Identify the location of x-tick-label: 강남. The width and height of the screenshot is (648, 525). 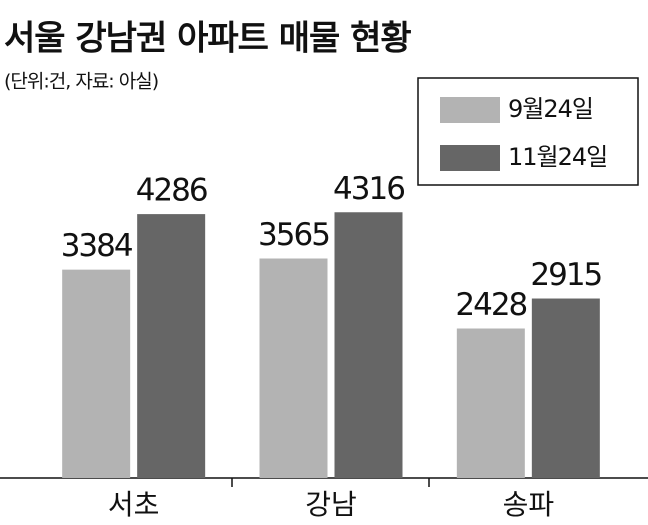
(331, 504).